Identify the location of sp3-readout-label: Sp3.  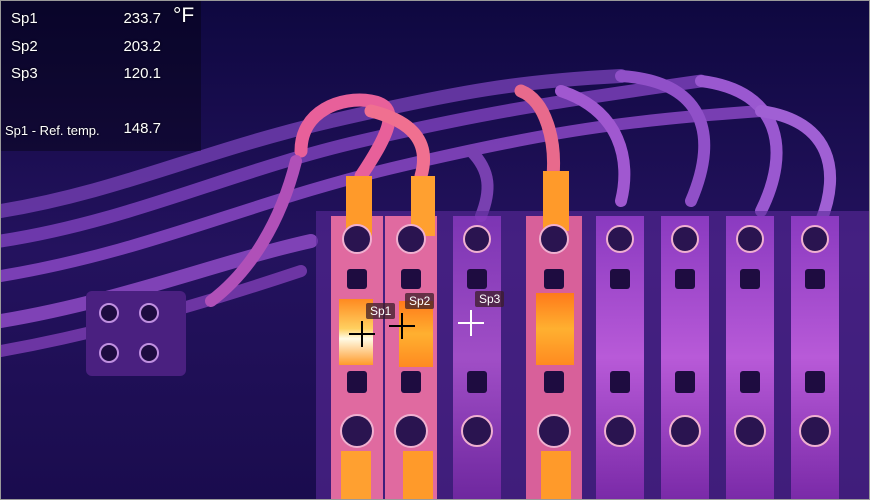
(24, 73).